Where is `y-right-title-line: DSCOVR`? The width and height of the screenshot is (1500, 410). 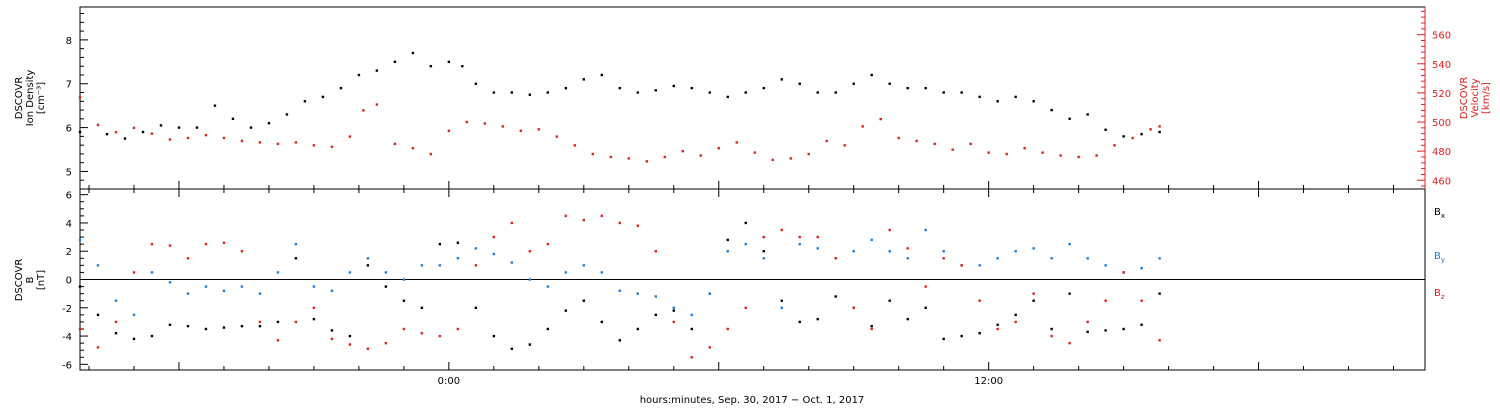 y-right-title-line: DSCOVR is located at coordinates (1464, 98).